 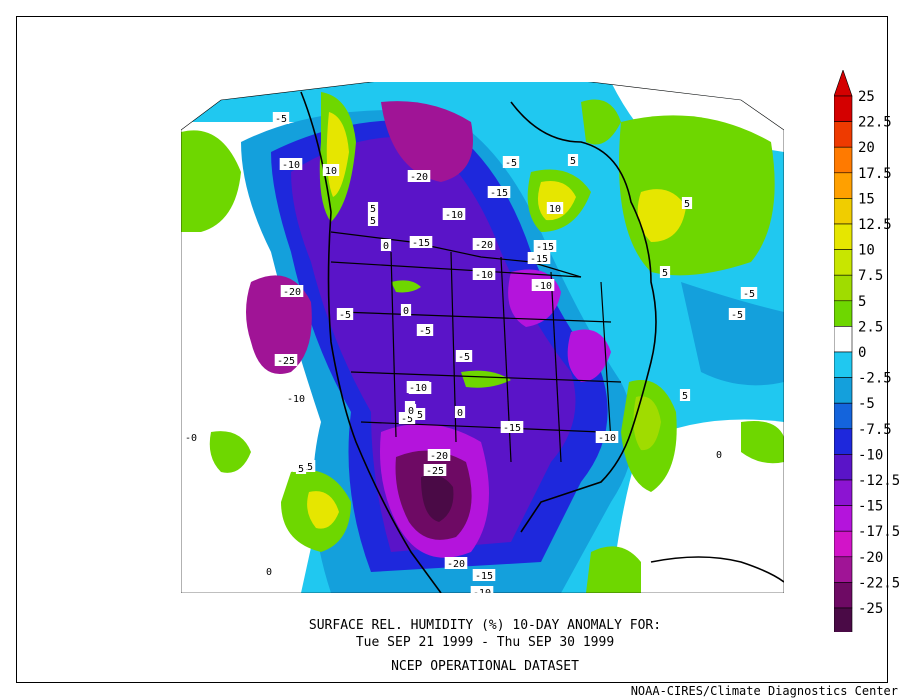 What do you see at coordinates (875, 379) in the screenshot?
I see `colorbar-tick-label: -2.5` at bounding box center [875, 379].